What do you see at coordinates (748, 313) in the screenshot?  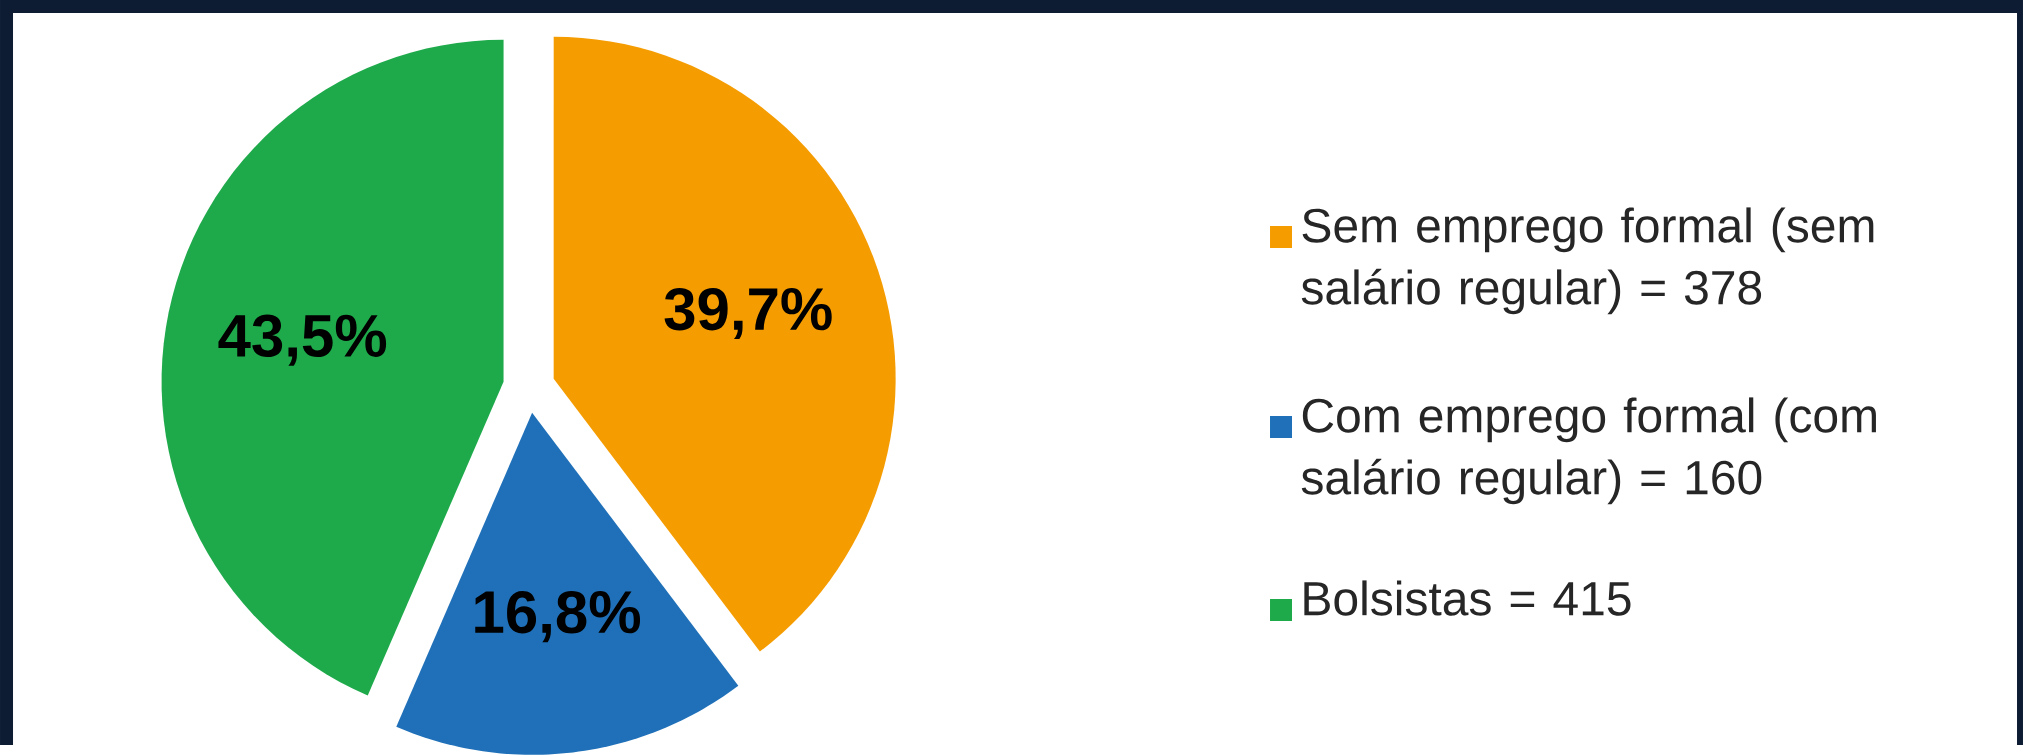 I see `data-label: 39,7%` at bounding box center [748, 313].